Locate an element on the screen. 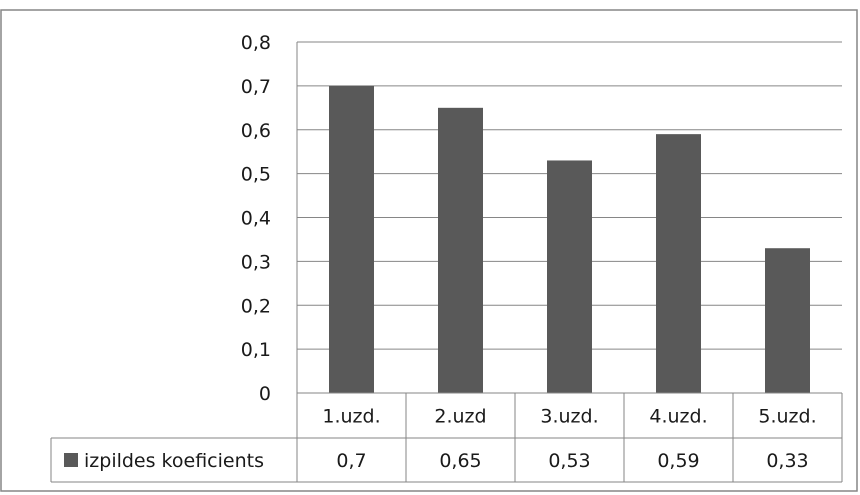 The height and width of the screenshot is (495, 860). y-tick-label: 0,3 is located at coordinates (256, 262).